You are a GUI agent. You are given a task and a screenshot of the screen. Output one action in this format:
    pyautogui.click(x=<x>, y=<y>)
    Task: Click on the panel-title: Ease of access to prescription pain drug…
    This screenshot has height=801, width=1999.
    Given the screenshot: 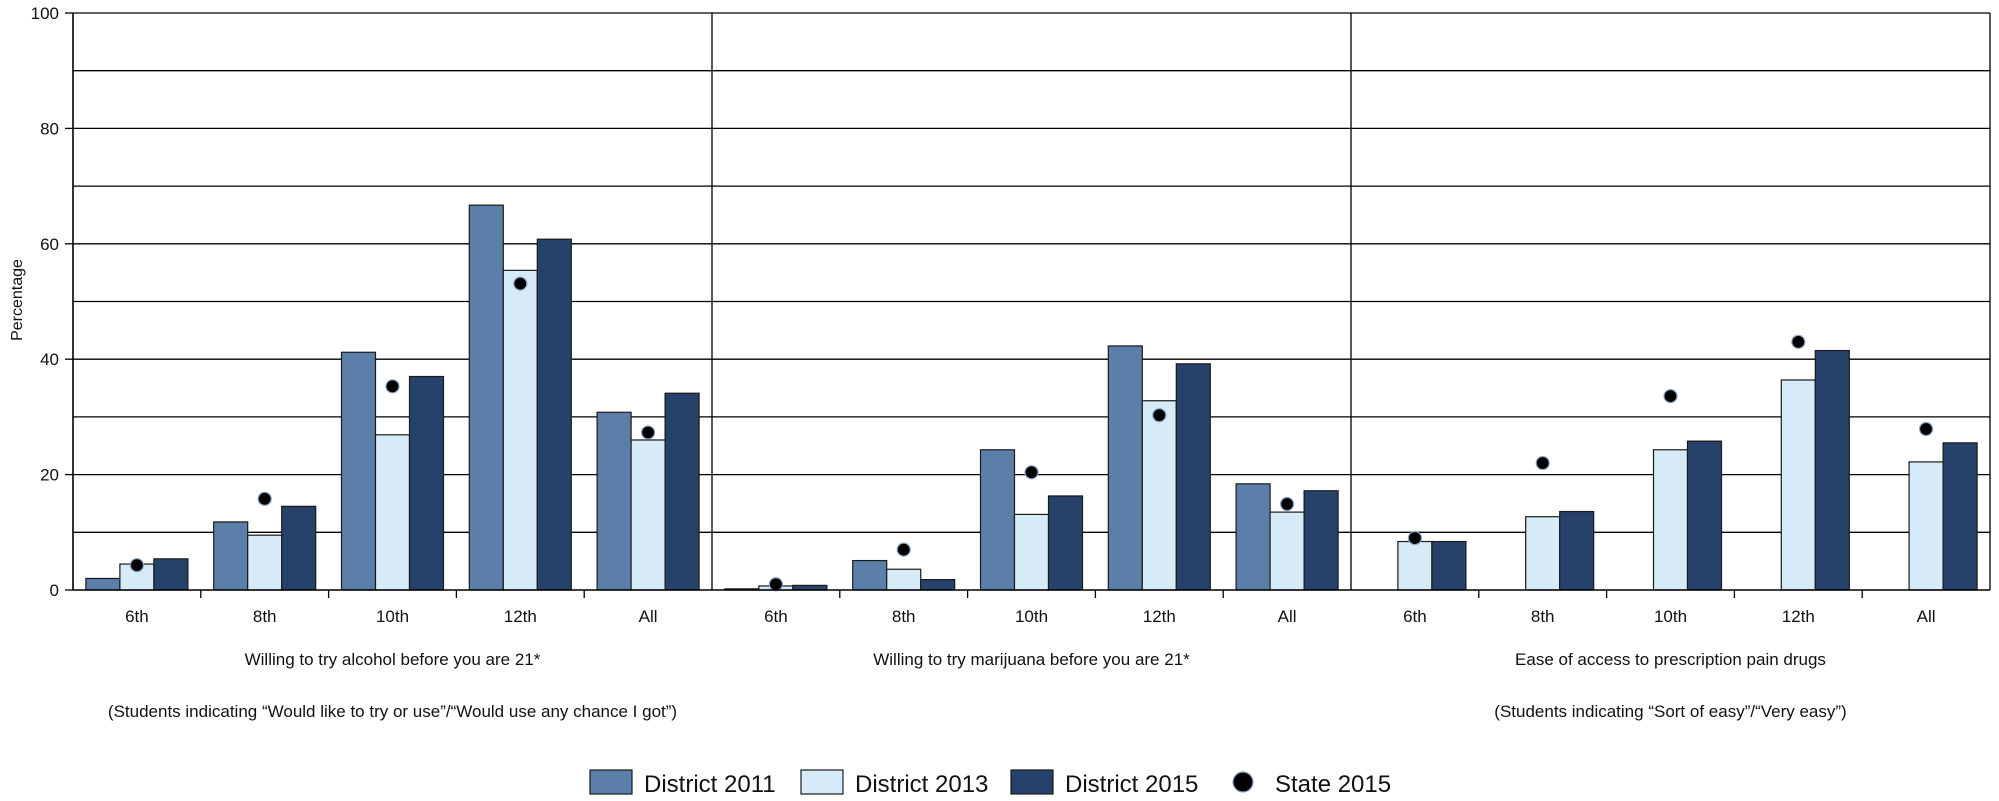 What is the action you would take?
    pyautogui.click(x=1670, y=659)
    